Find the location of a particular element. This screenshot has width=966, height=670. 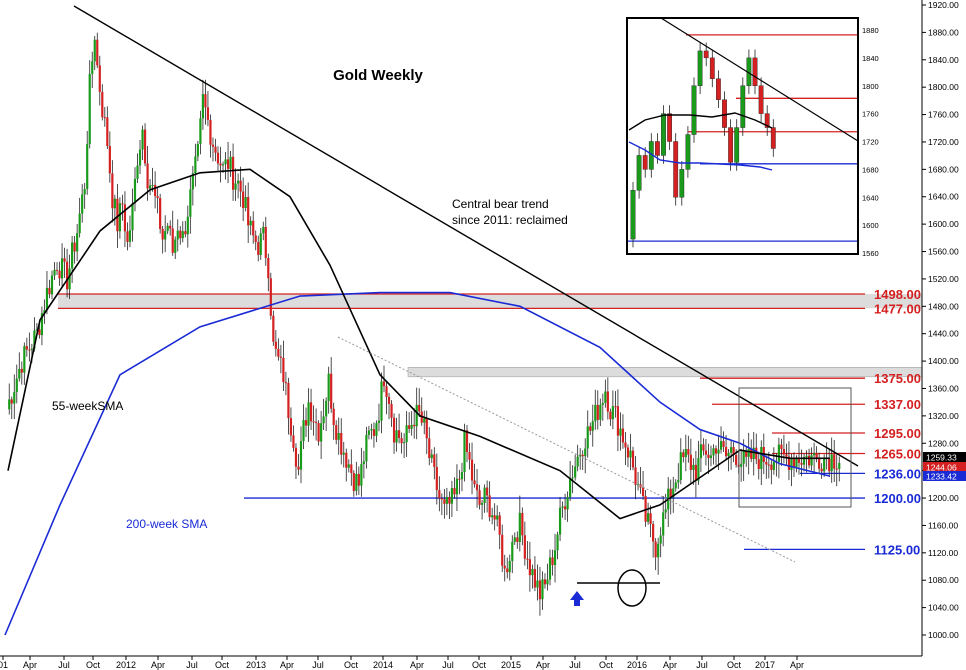

price-tick-label: 1440.00 is located at coordinates (943, 334).